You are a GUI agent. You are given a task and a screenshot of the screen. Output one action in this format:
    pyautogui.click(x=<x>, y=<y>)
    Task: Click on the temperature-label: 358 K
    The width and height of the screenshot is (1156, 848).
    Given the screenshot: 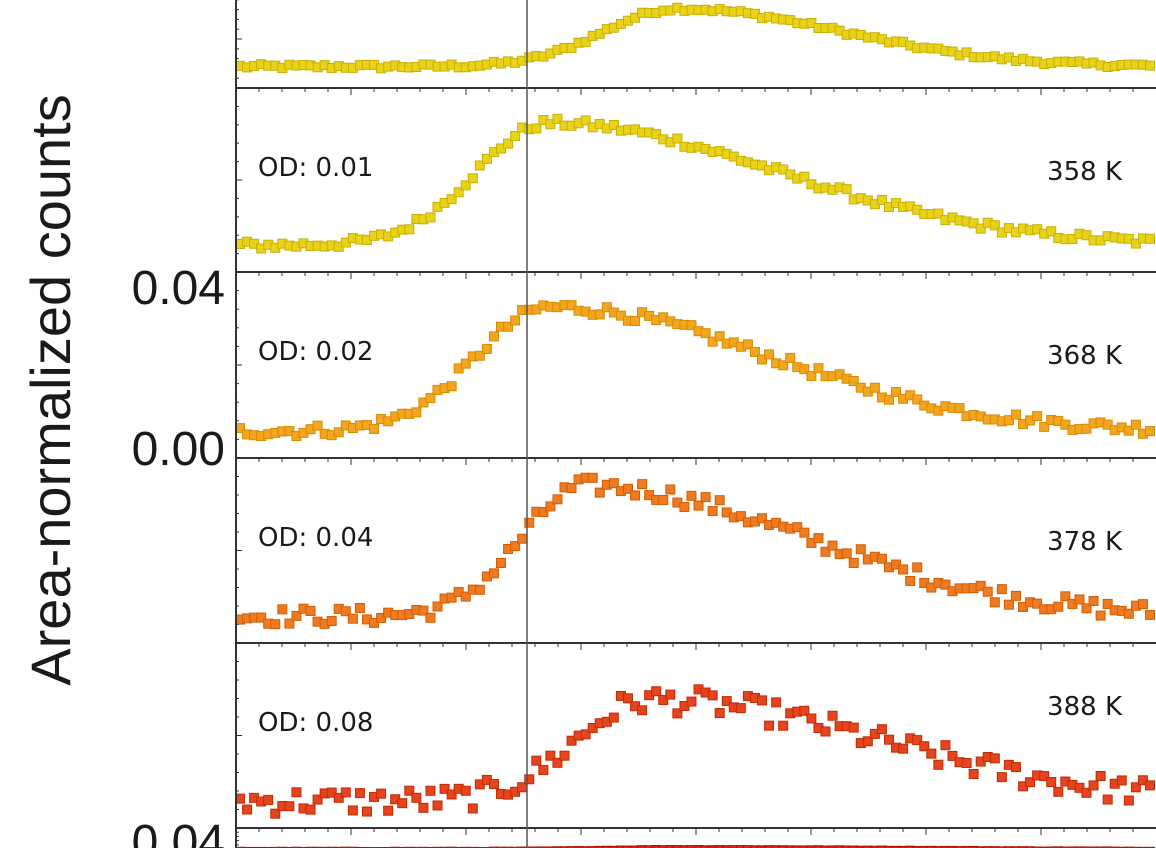 What is the action you would take?
    pyautogui.click(x=1085, y=172)
    